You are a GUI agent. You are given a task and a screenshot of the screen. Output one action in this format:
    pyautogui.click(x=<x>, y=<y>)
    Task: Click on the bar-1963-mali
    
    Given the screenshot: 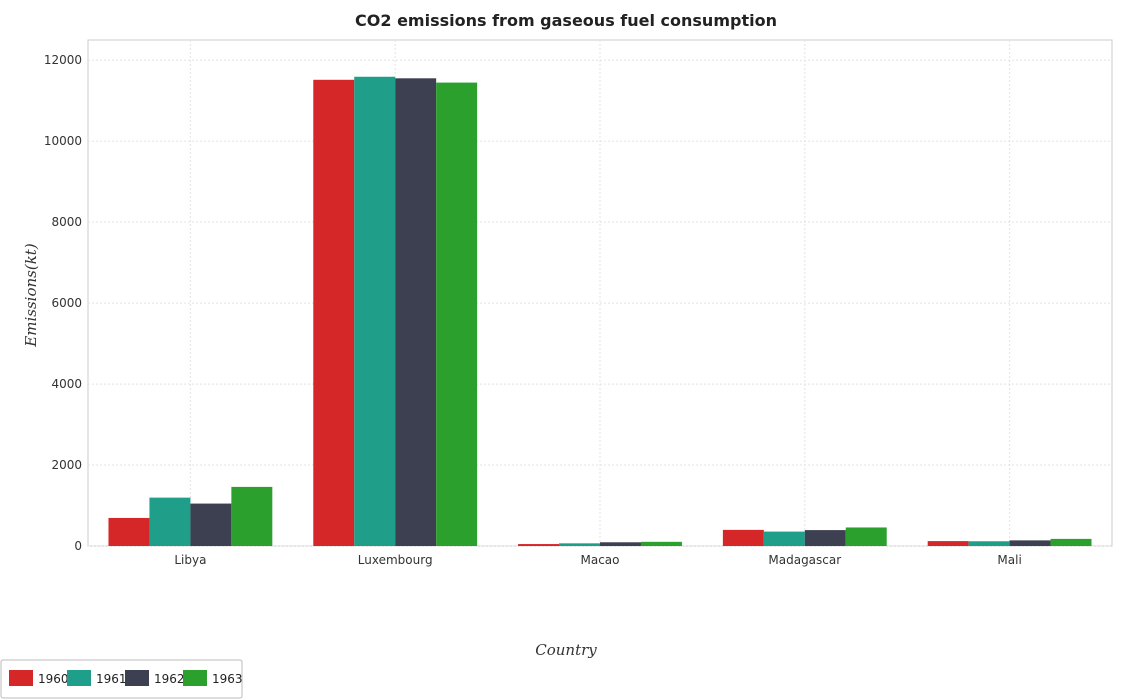 What is the action you would take?
    pyautogui.click(x=1071, y=542)
    